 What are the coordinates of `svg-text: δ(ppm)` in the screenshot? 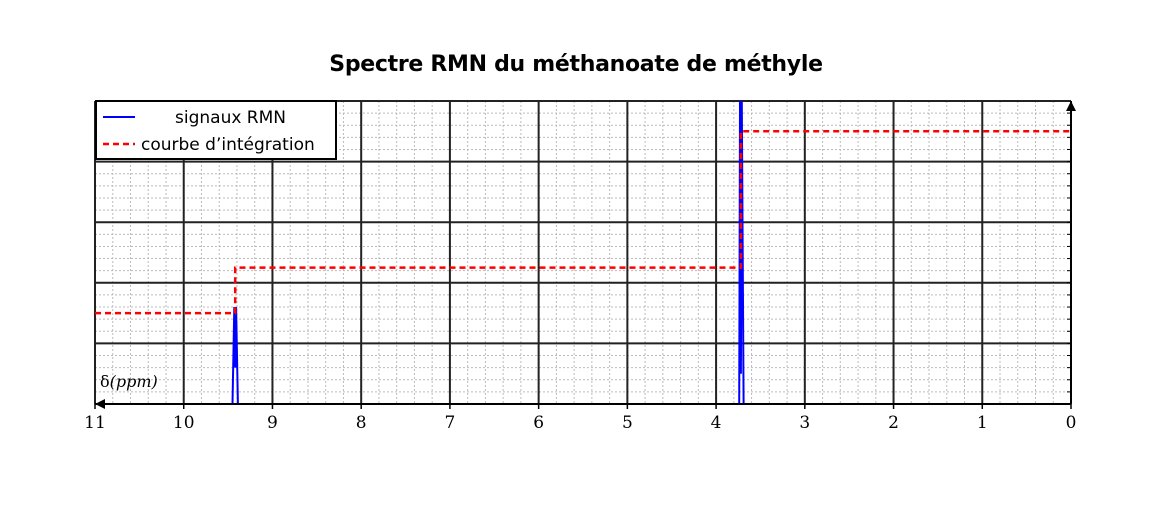 It's located at (129, 381).